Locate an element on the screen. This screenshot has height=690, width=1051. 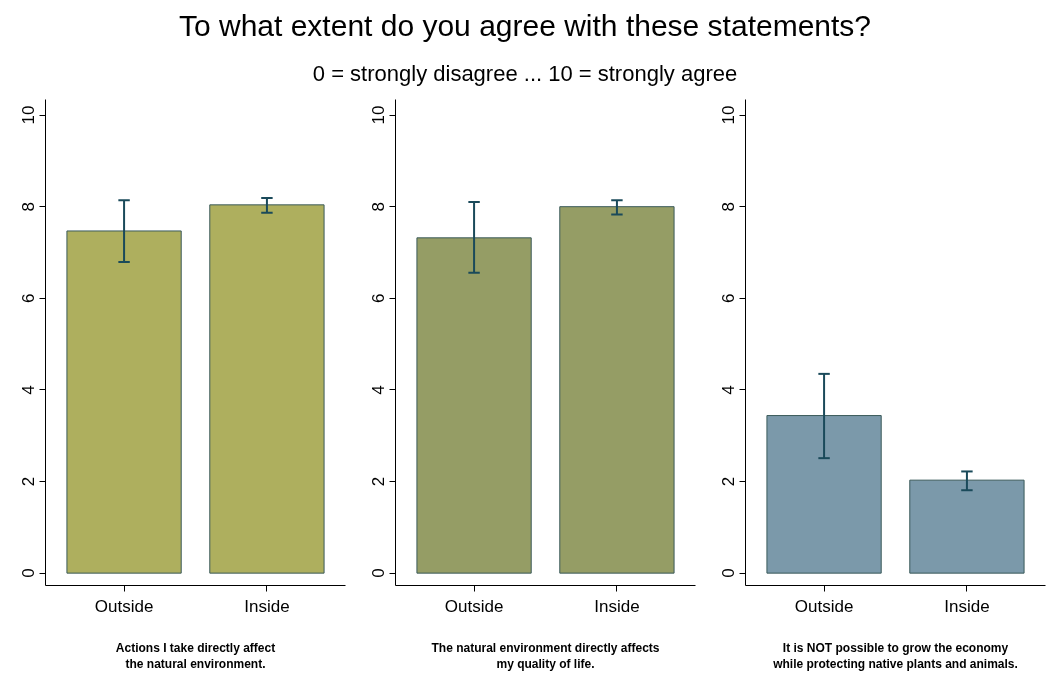
x-axis-title: The natural environment directly affects my quality of life. is located at coordinates (545, 656).